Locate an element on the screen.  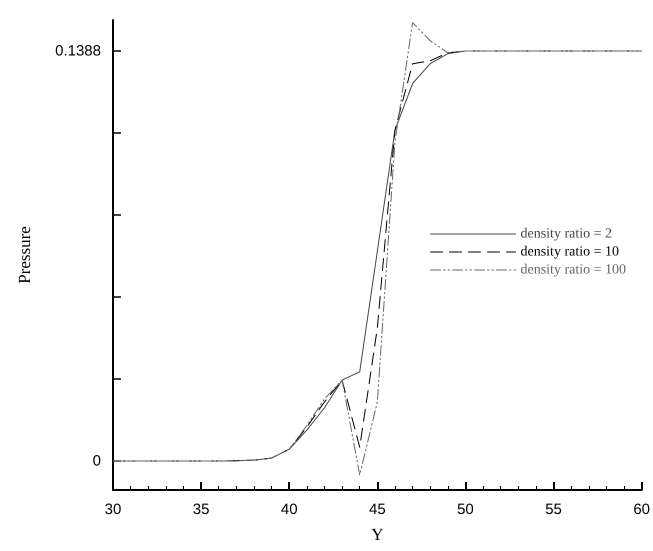
text: density ratio = 2 is located at coordinates (566, 234).